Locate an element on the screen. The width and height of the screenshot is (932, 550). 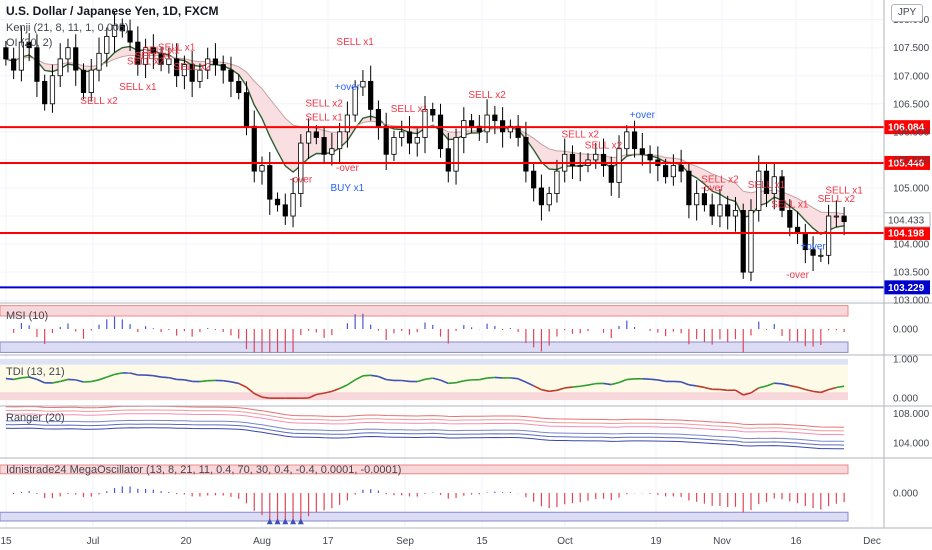
last-price-tag is located at coordinates (907, 220).